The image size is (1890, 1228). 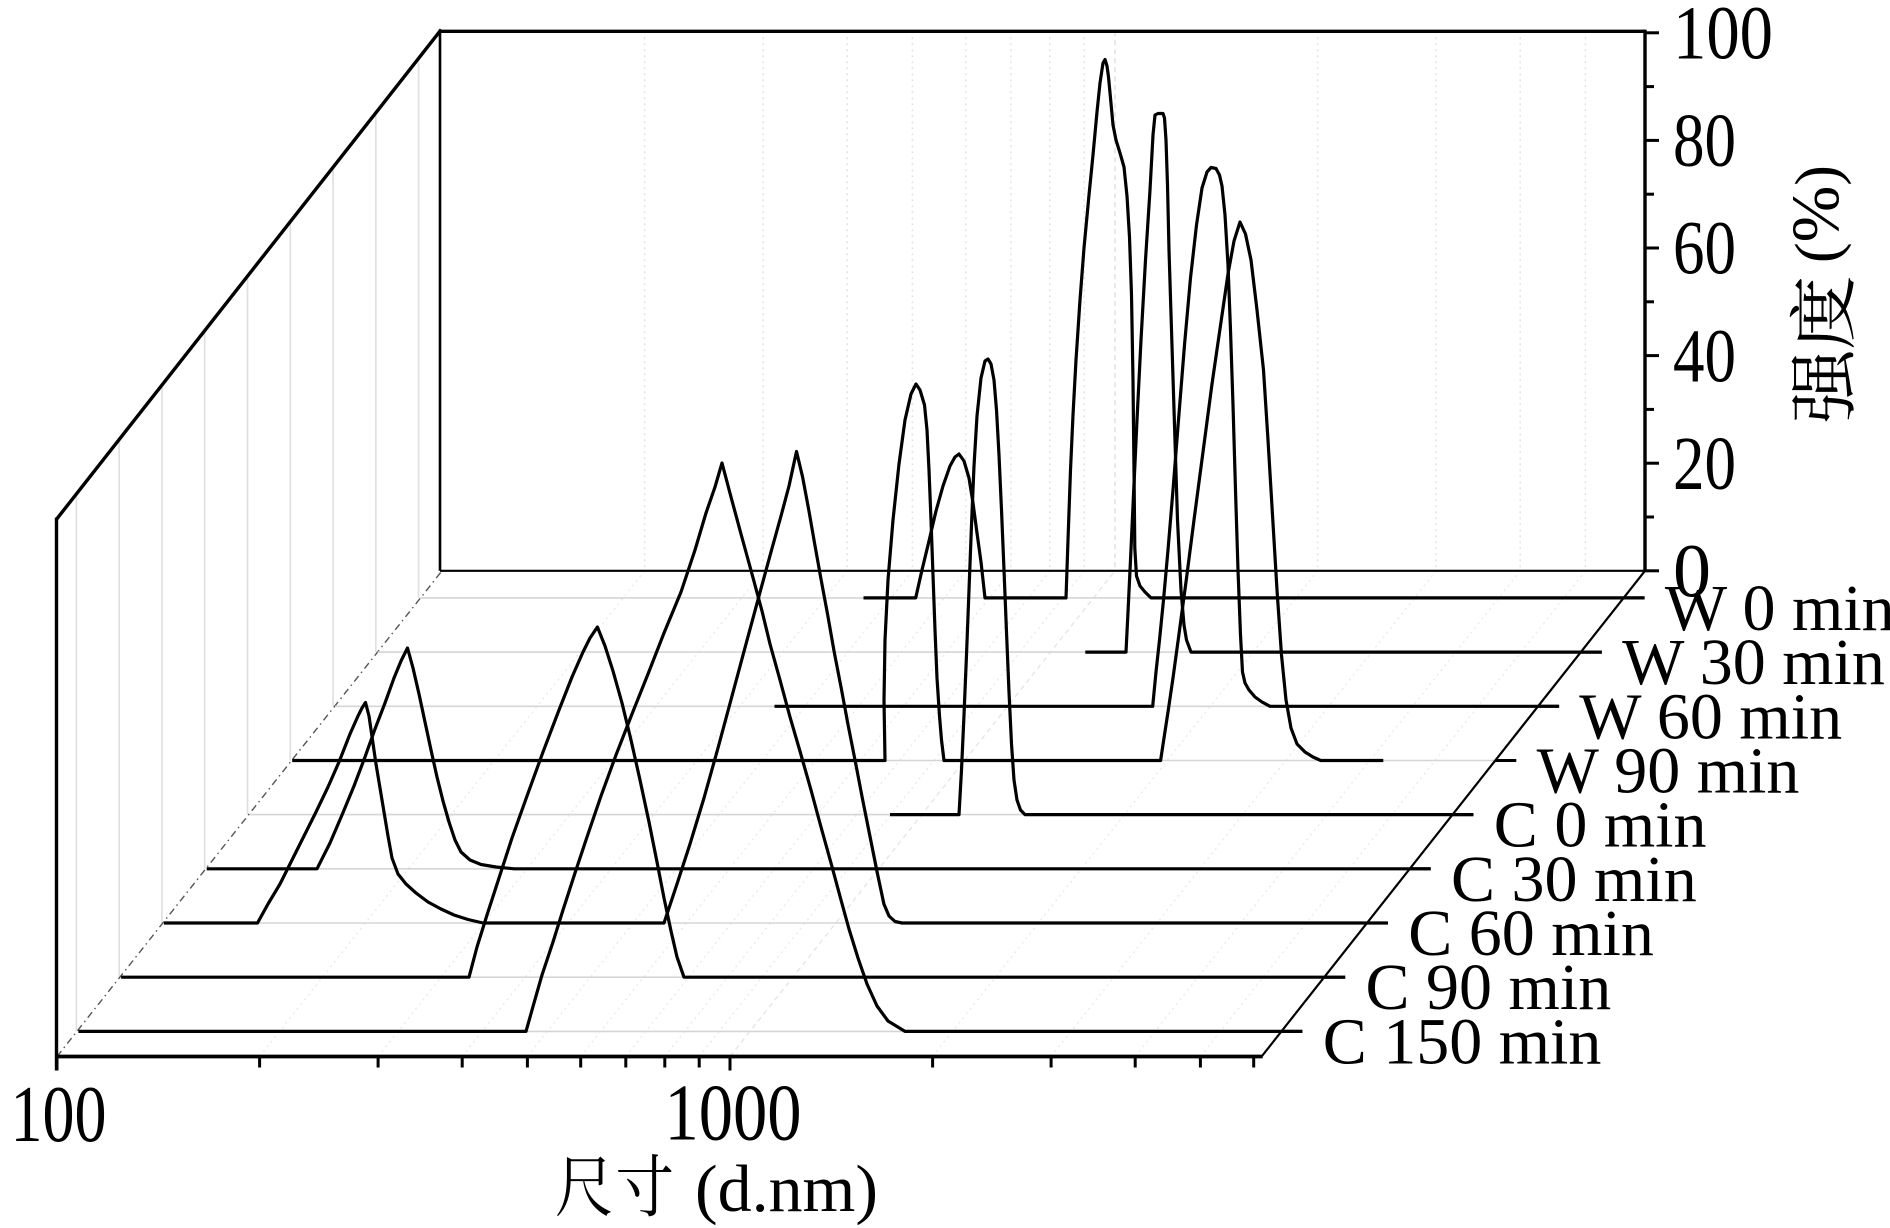 I want to click on svg-text: 80, so click(x=1704, y=141).